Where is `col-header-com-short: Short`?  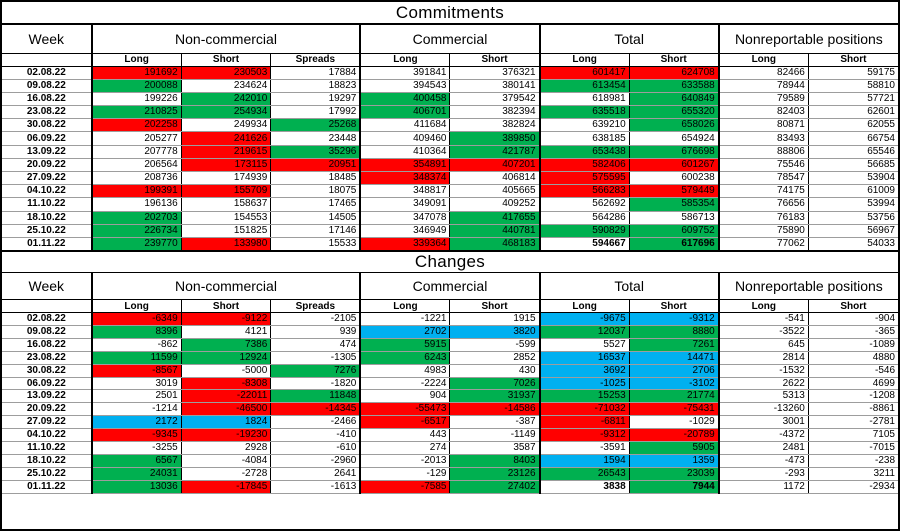
col-header-com-short: Short is located at coordinates (495, 60).